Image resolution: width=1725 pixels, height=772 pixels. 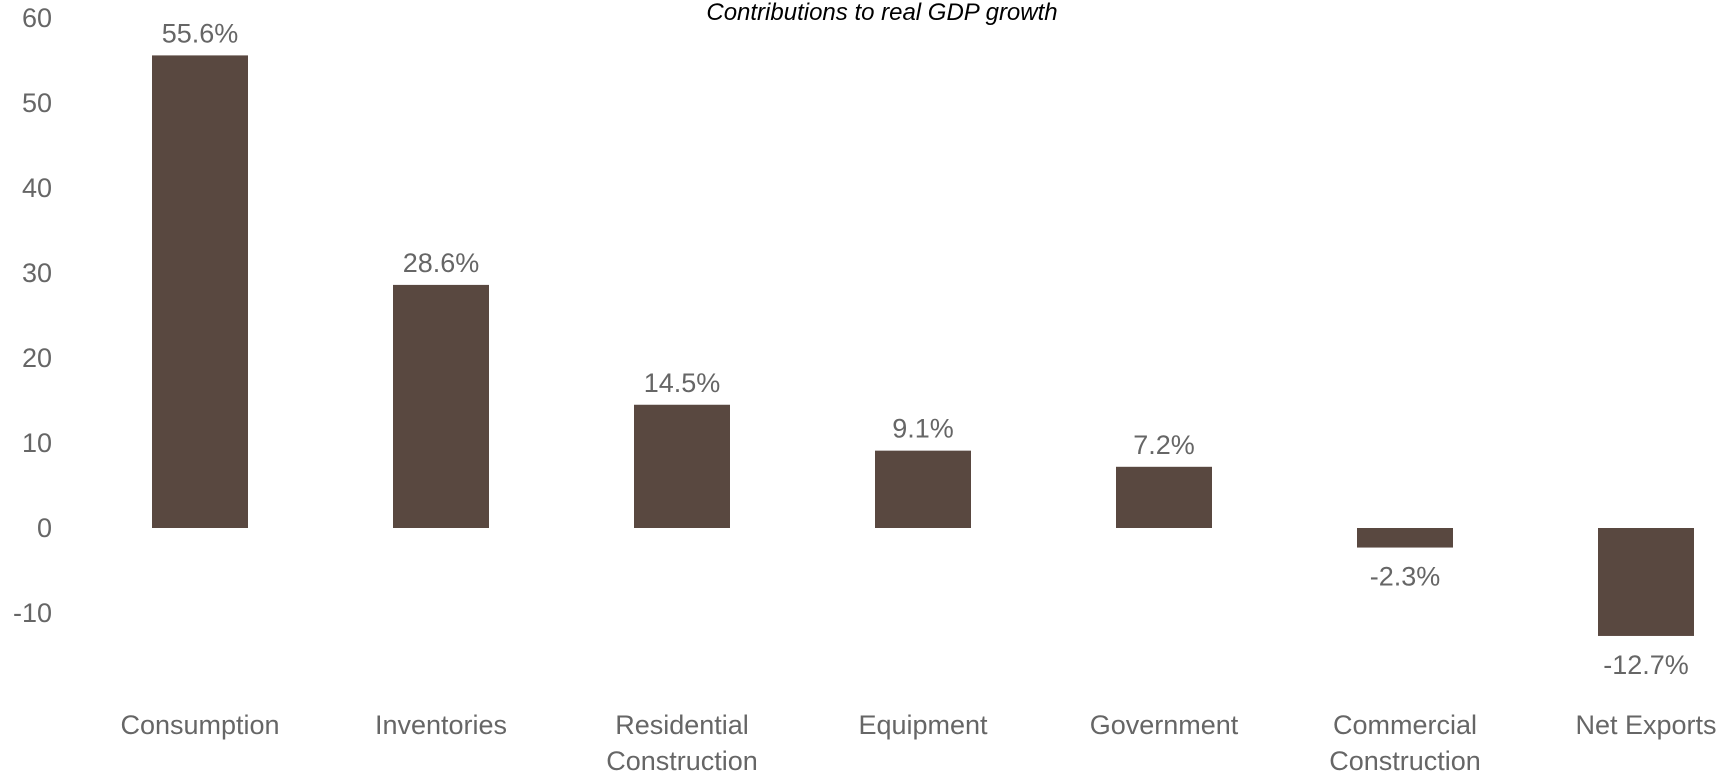 I want to click on x-tick-label: Government, so click(x=1164, y=725).